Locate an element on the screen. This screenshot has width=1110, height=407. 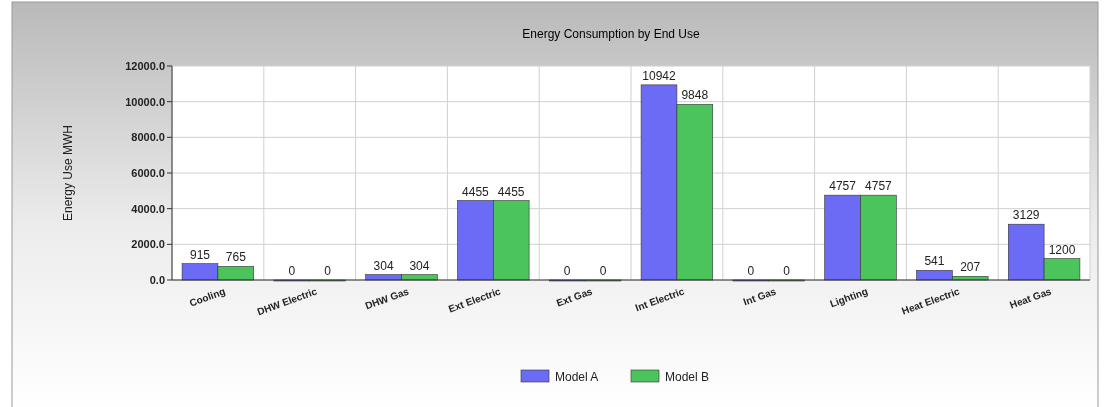
x-tick-label: Cooling is located at coordinates (207, 297).